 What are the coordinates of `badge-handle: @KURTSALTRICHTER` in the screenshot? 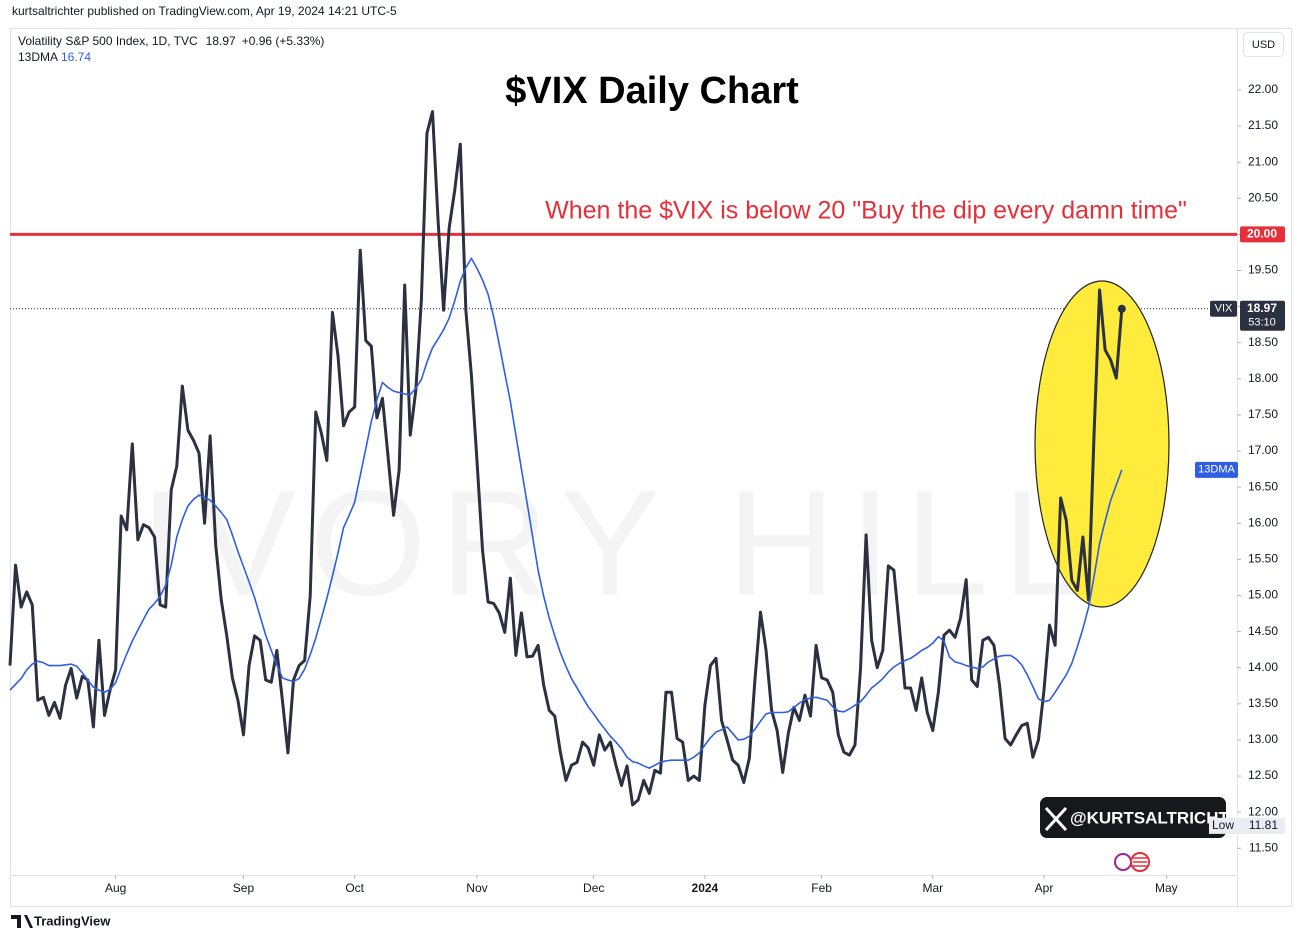 It's located at (1161, 817).